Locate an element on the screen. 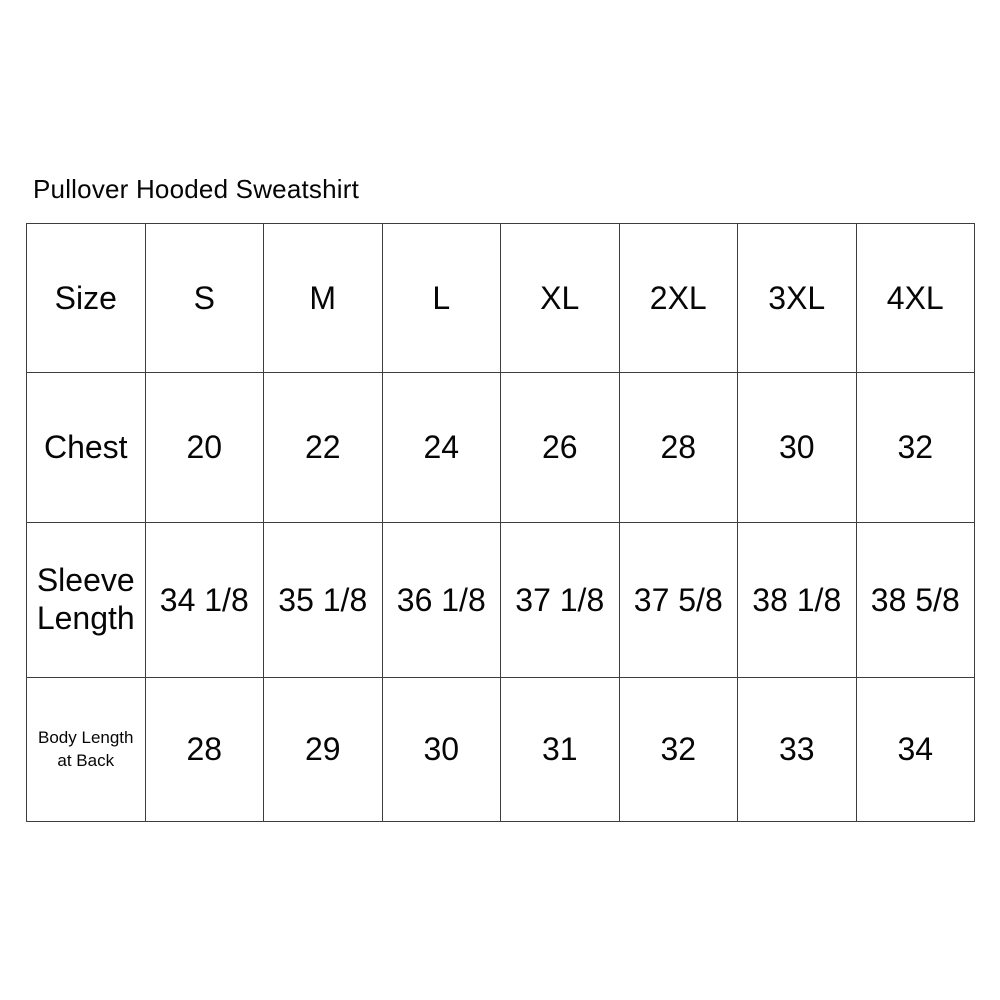 This screenshot has height=1000, width=1000. table-header-row: Size S M L XL 2XL 3XL 4XL is located at coordinates (500, 298).